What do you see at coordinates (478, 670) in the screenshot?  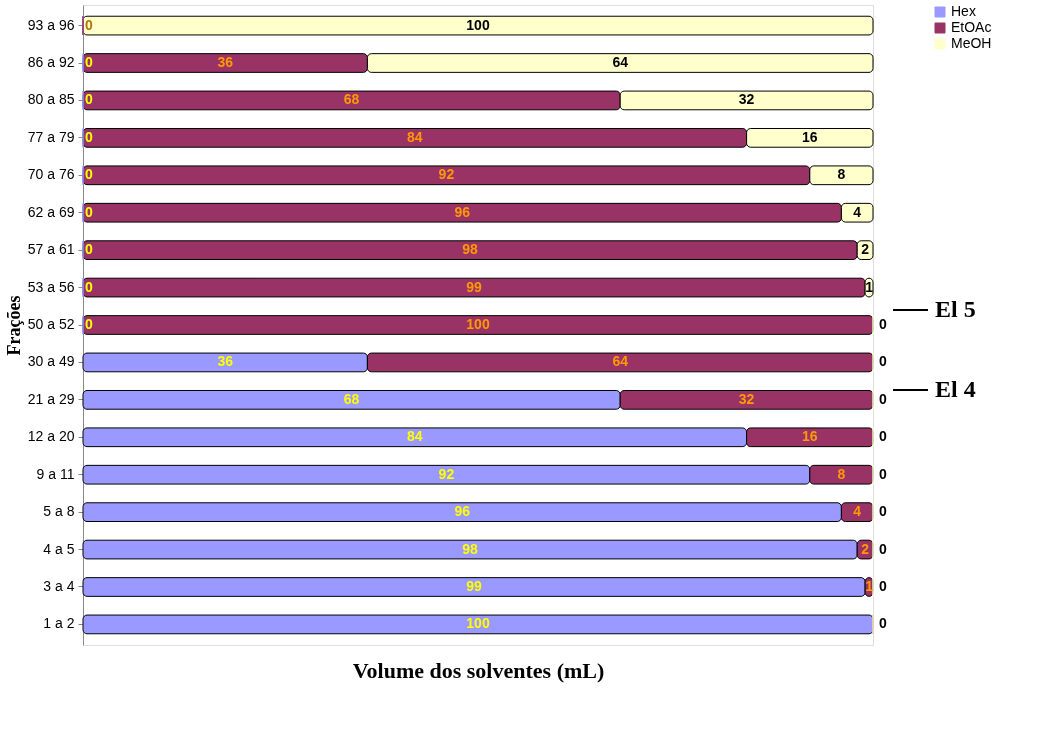 I see `x-axis-title: Volume dos solventes (mL)` at bounding box center [478, 670].